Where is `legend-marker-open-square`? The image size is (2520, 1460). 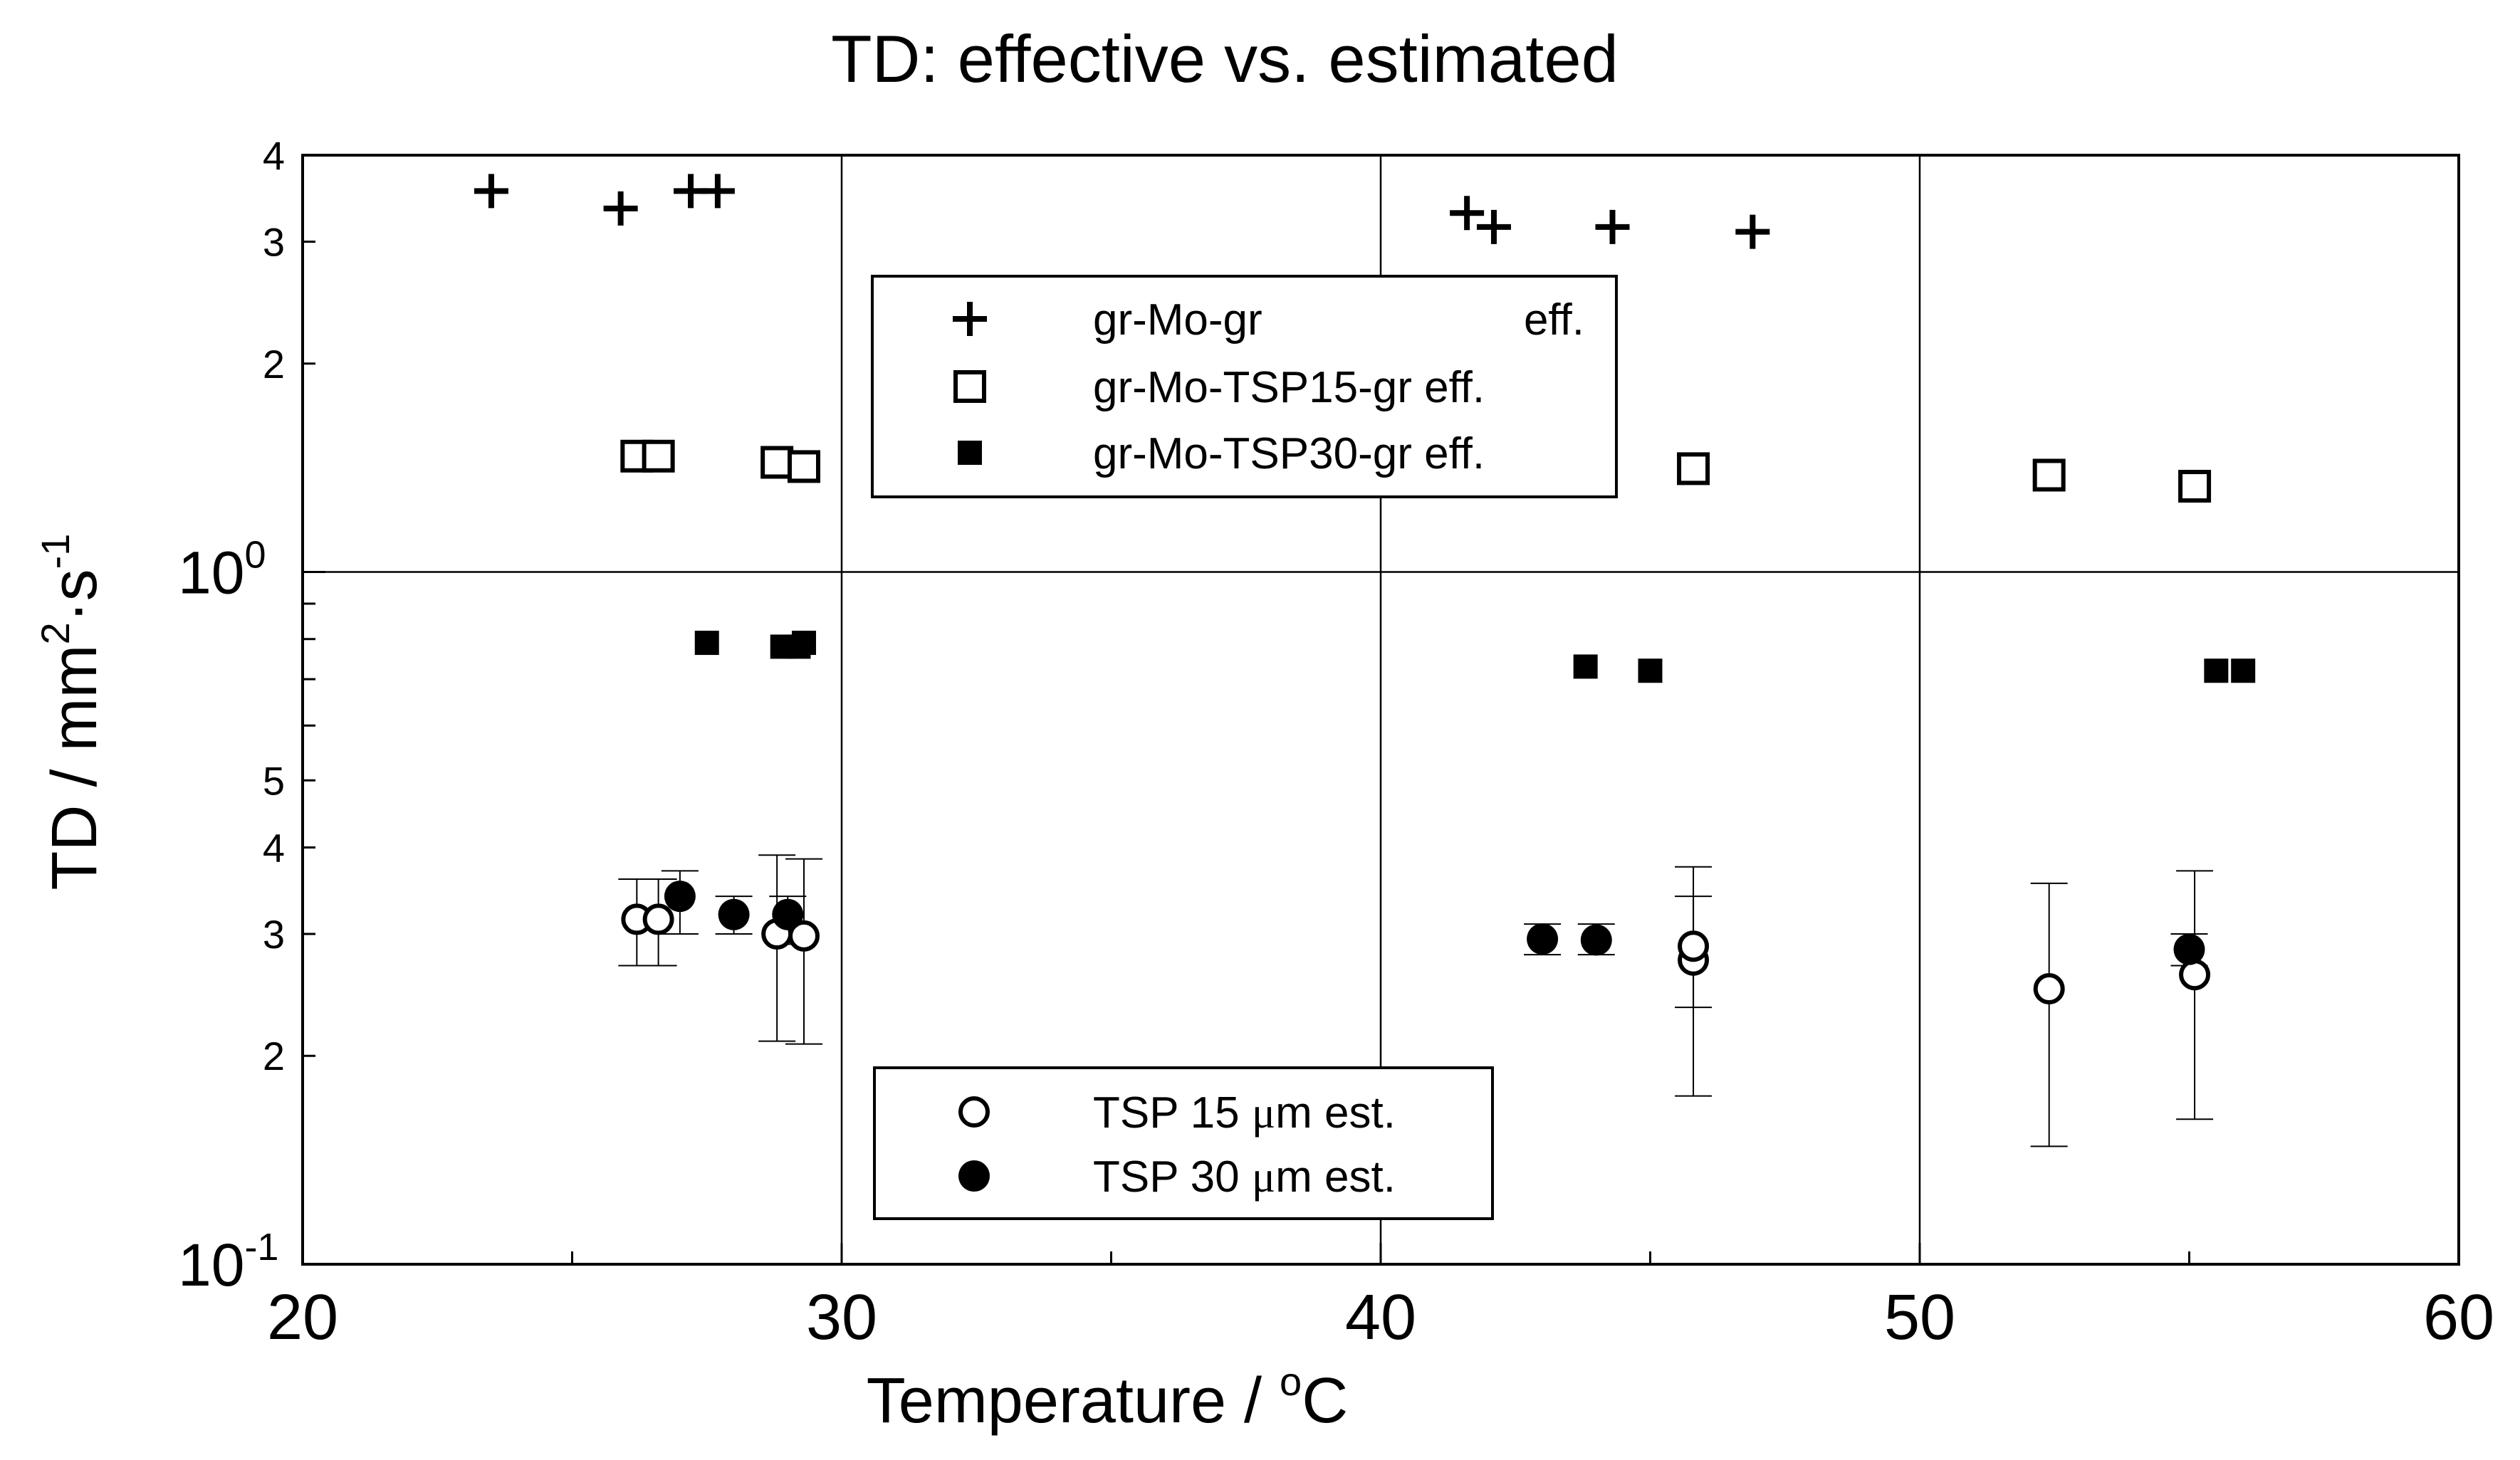
legend-marker-open-square is located at coordinates (969, 386).